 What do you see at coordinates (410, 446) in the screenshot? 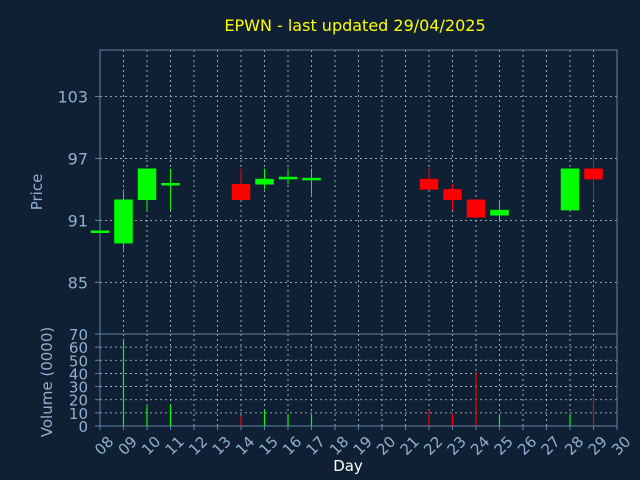
I see `x-tick-label: 21` at bounding box center [410, 446].